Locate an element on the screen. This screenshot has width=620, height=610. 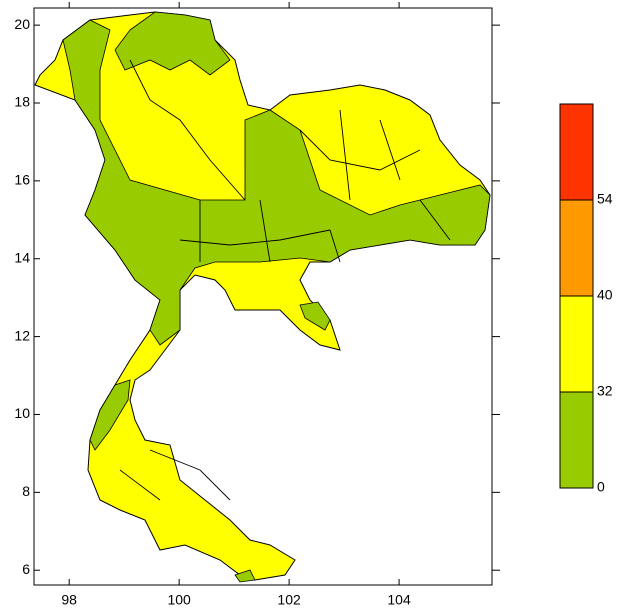
x-tick-label: 102 is located at coordinates (289, 600).